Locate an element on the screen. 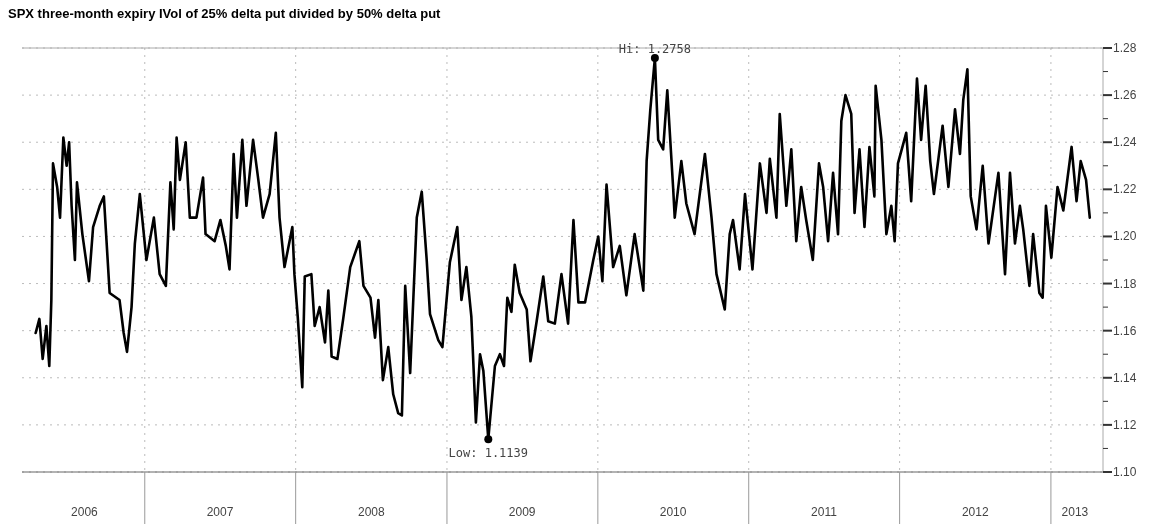  annotation: Hi: 1.2758 is located at coordinates (655, 48).